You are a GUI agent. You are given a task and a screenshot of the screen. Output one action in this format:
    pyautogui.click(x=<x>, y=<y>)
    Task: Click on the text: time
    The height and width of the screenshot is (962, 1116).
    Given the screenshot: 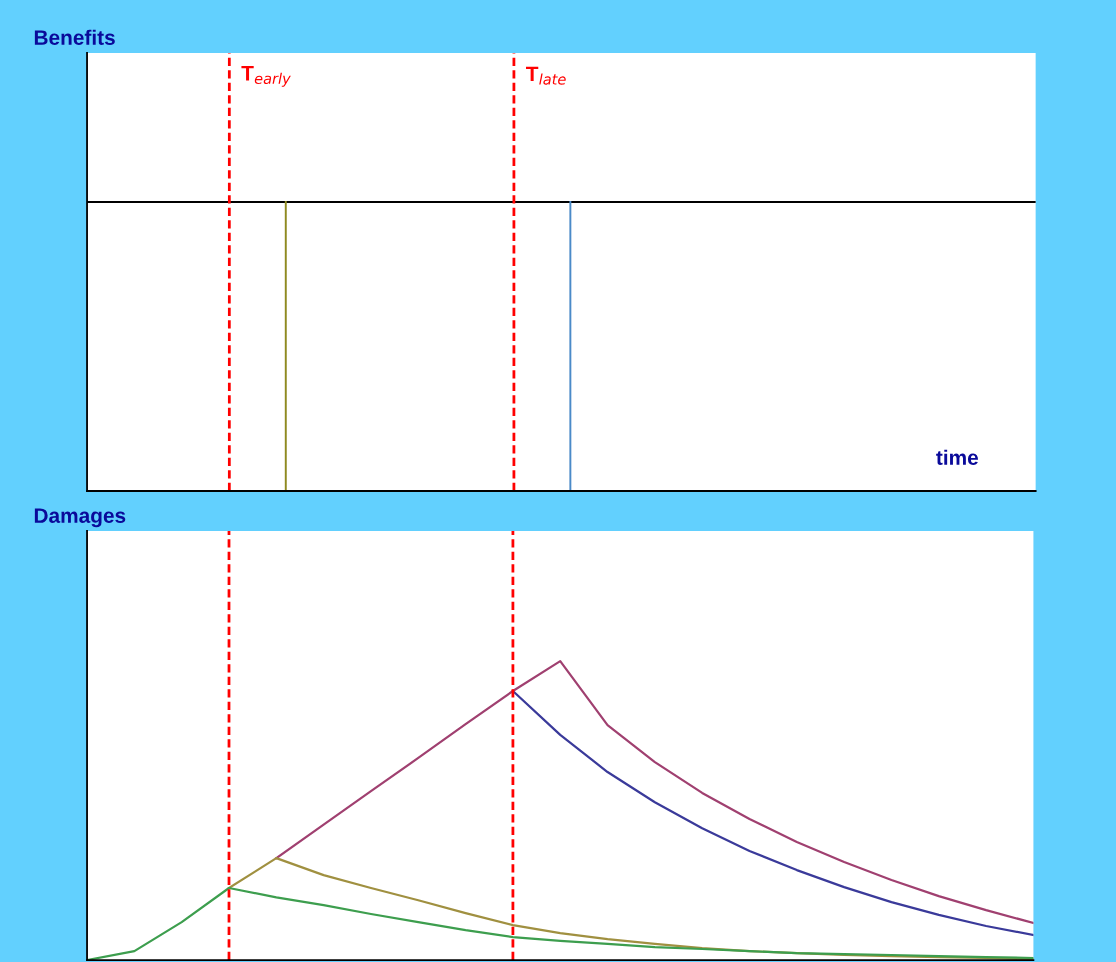 What is the action you would take?
    pyautogui.click(x=957, y=457)
    